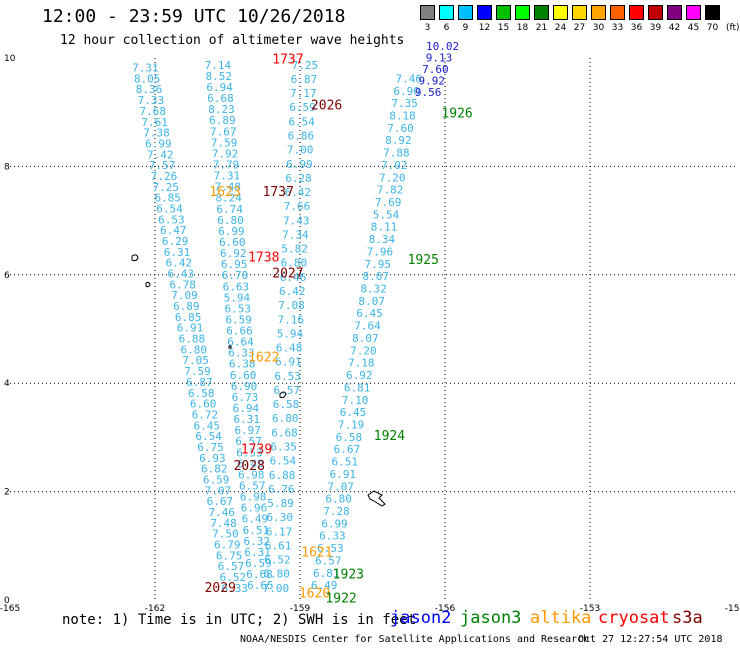 The width and height of the screenshot is (740, 650). Describe the element at coordinates (162, 165) in the screenshot. I see `wave-height-value: 7.57` at that location.